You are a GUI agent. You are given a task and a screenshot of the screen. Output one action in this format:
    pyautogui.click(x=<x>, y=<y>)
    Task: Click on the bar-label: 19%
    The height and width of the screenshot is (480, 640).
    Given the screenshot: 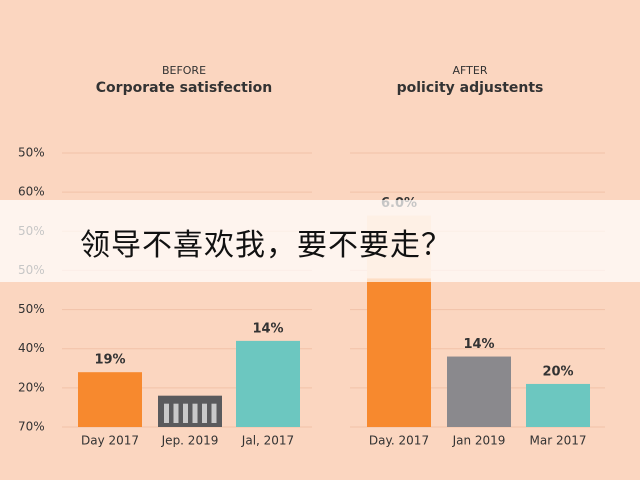 What is the action you would take?
    pyautogui.click(x=109, y=360)
    